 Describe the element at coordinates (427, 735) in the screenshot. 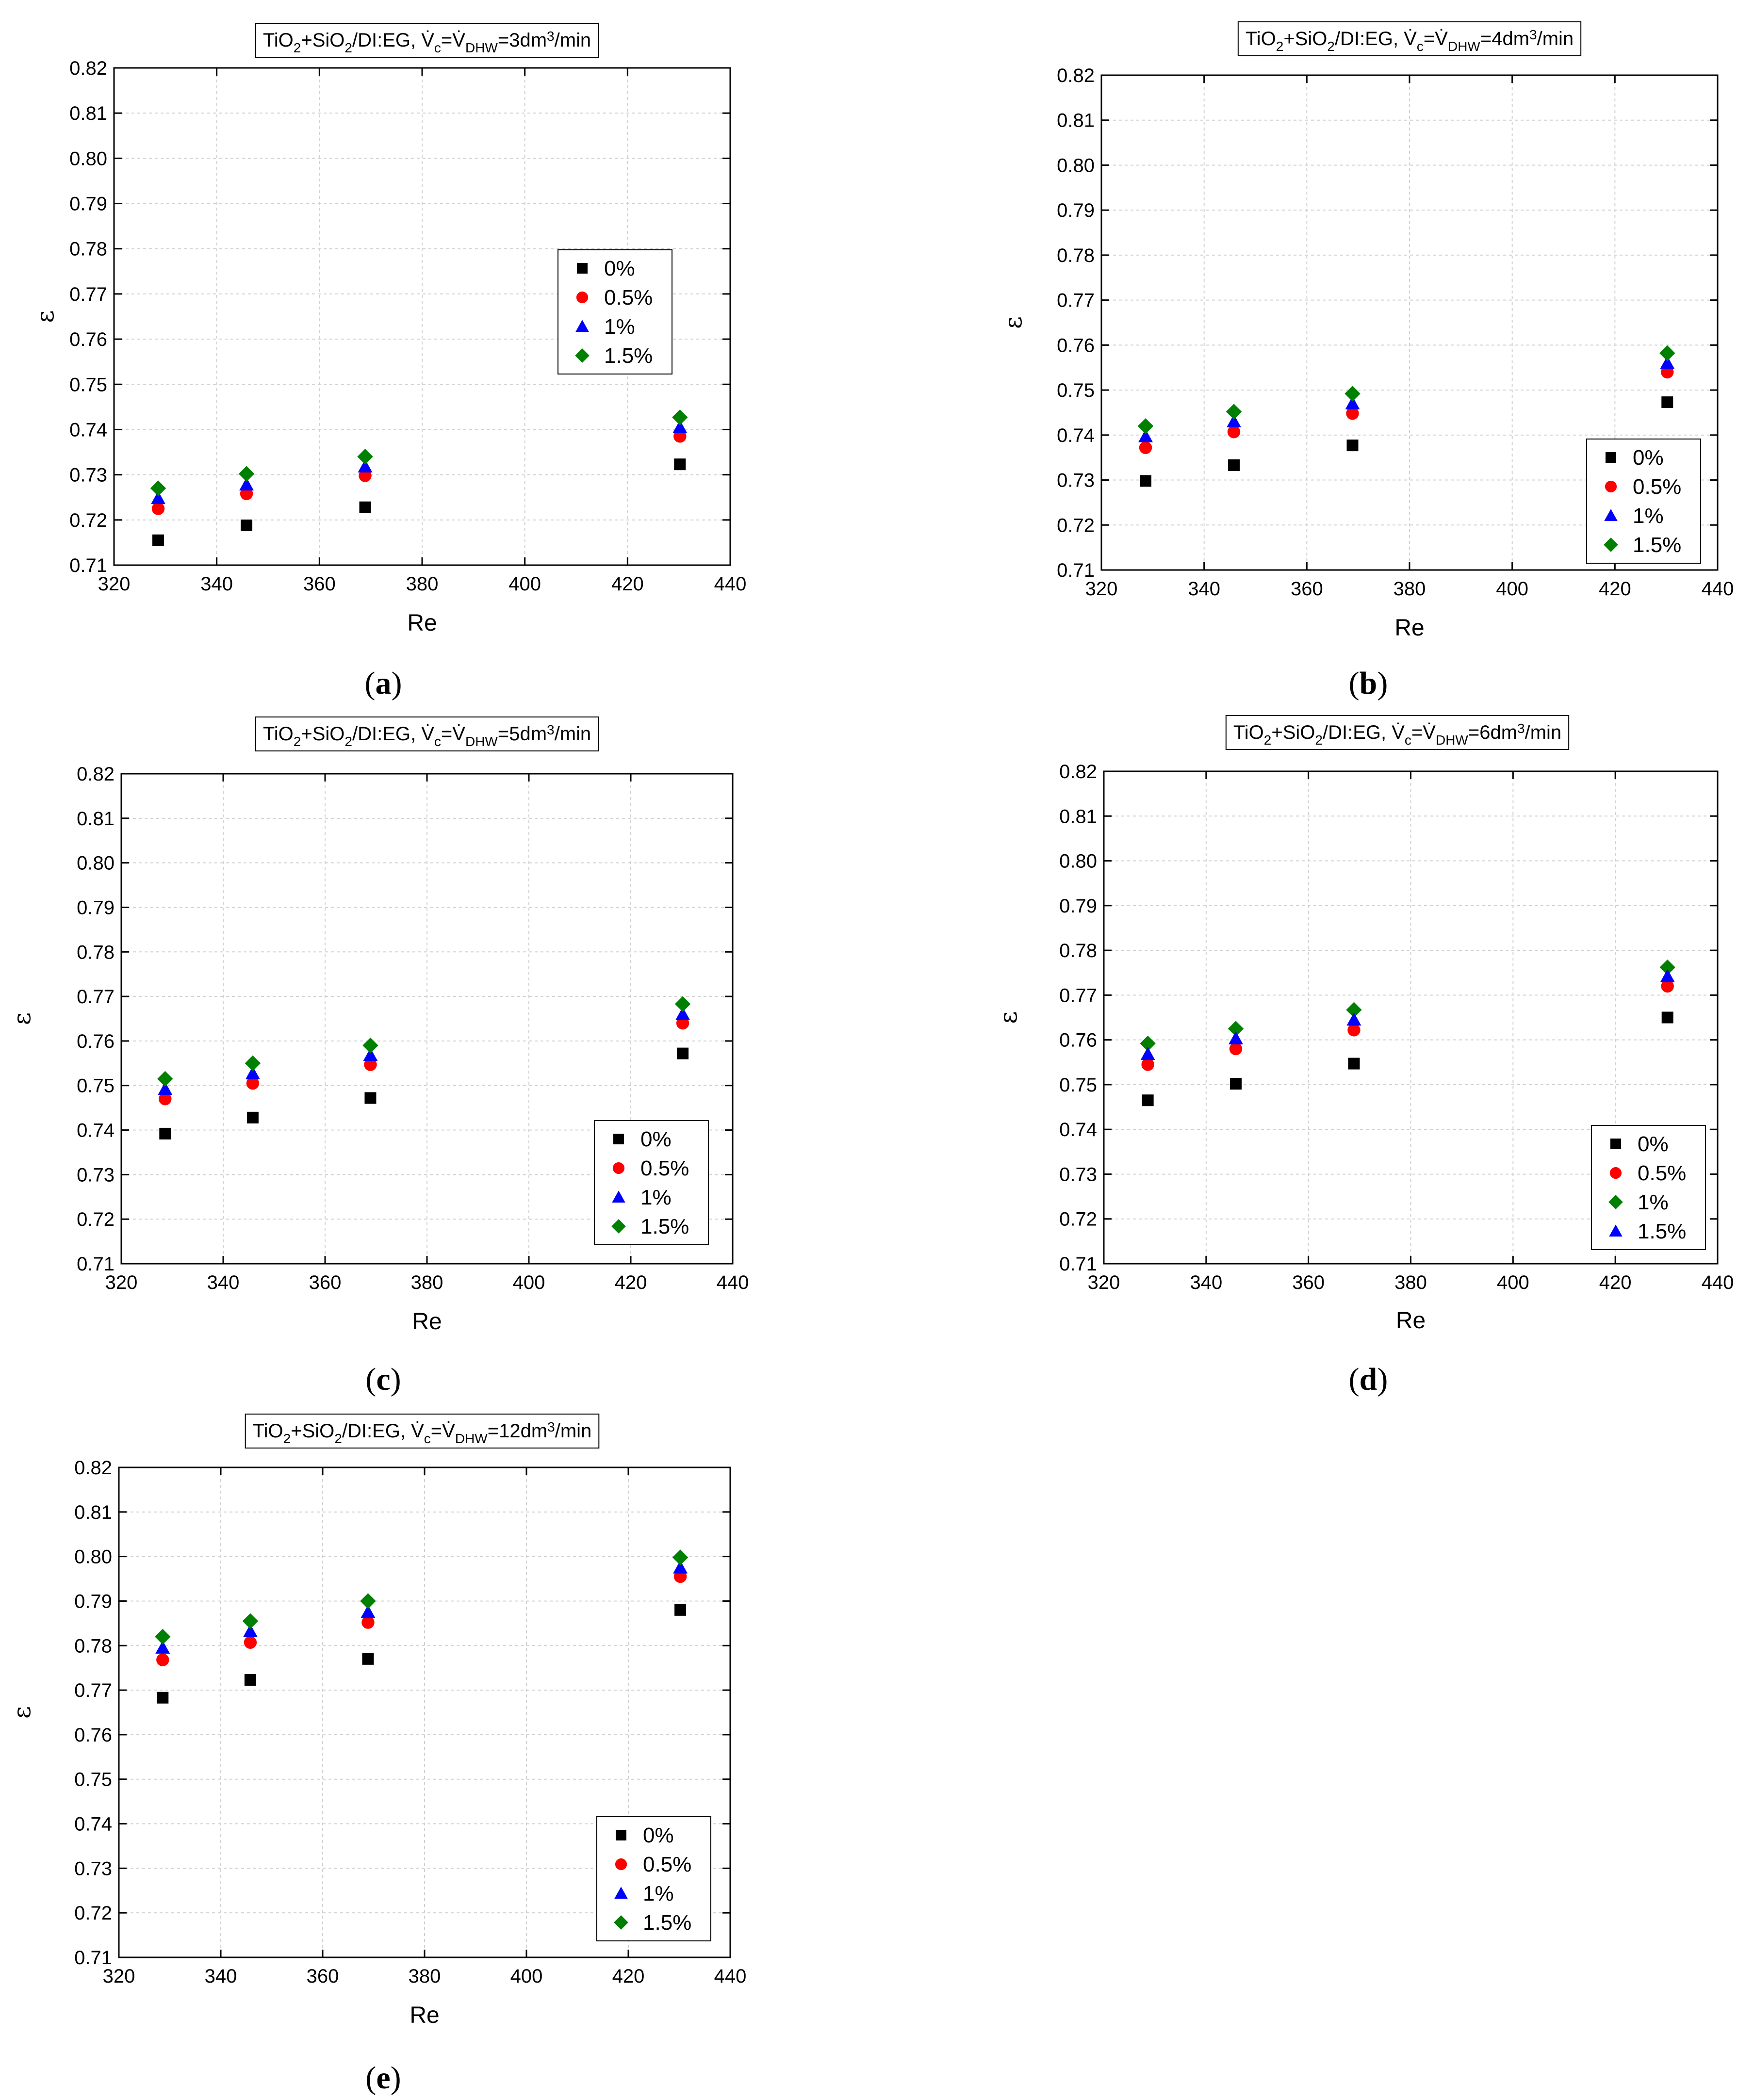

I see `svg-text:TiO2+SiO2/DI:EG, V̇c=V̇DHW=5dm: TiO2+SiO2/DI:EG, V̇c=V̇DHW=5dm3/min` at that location.